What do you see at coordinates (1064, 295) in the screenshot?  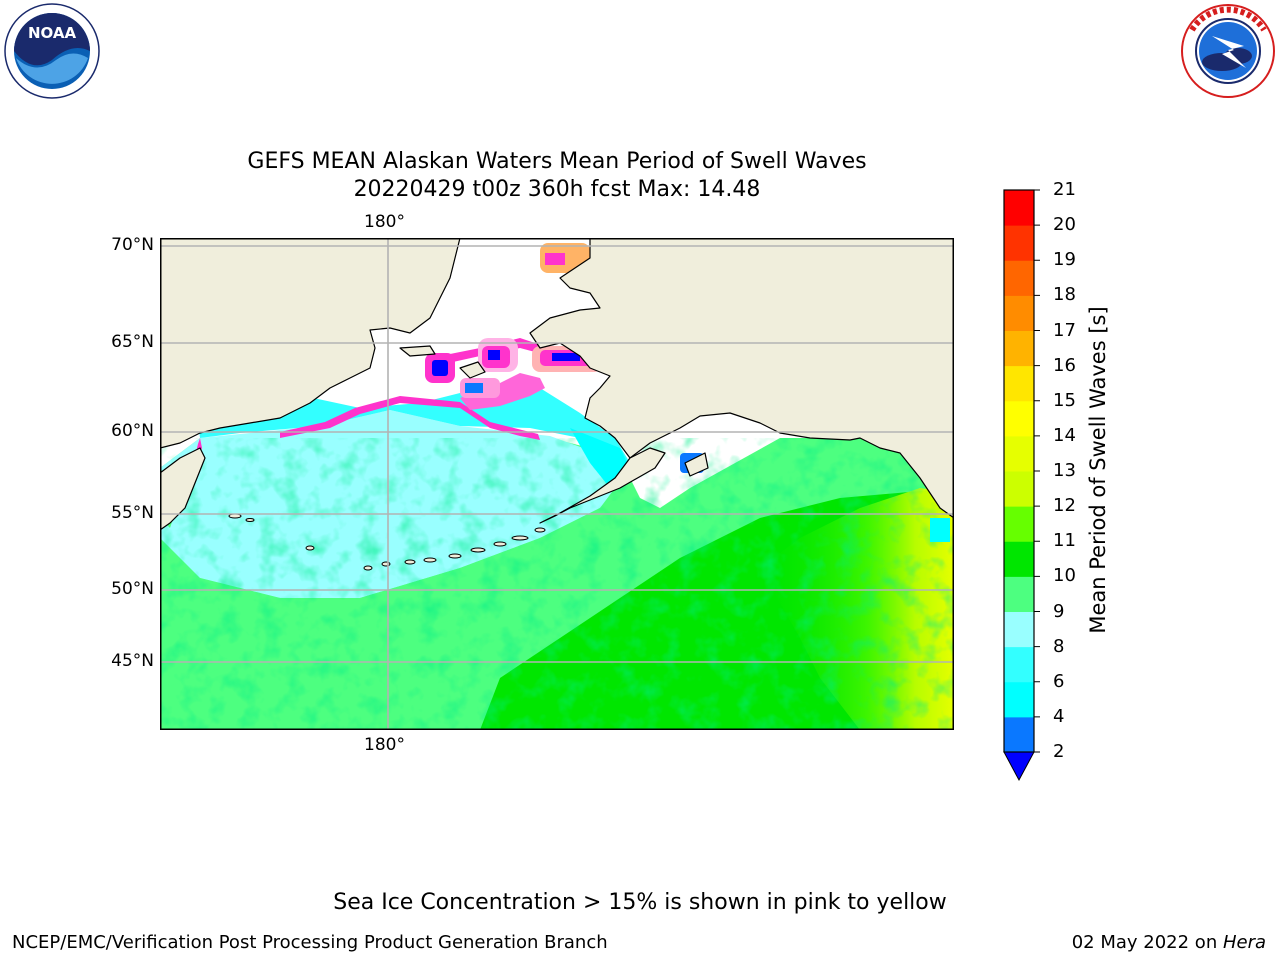 I see `colorbar-tick-label: 18` at bounding box center [1064, 295].